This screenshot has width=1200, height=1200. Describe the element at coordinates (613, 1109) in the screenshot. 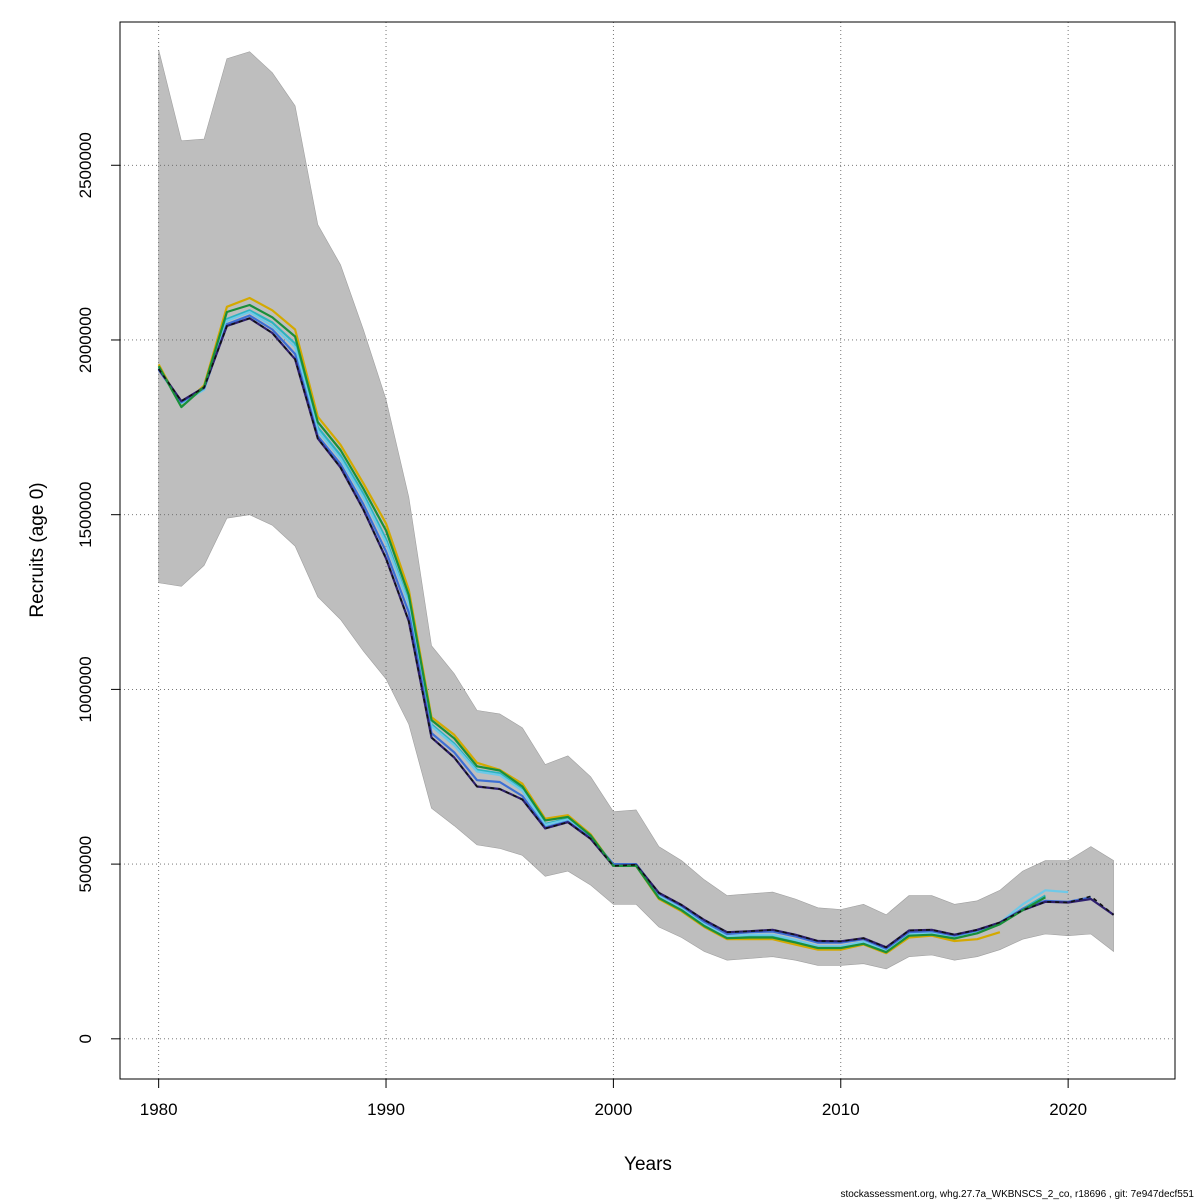

I see `x-tick-label: 2000` at that location.